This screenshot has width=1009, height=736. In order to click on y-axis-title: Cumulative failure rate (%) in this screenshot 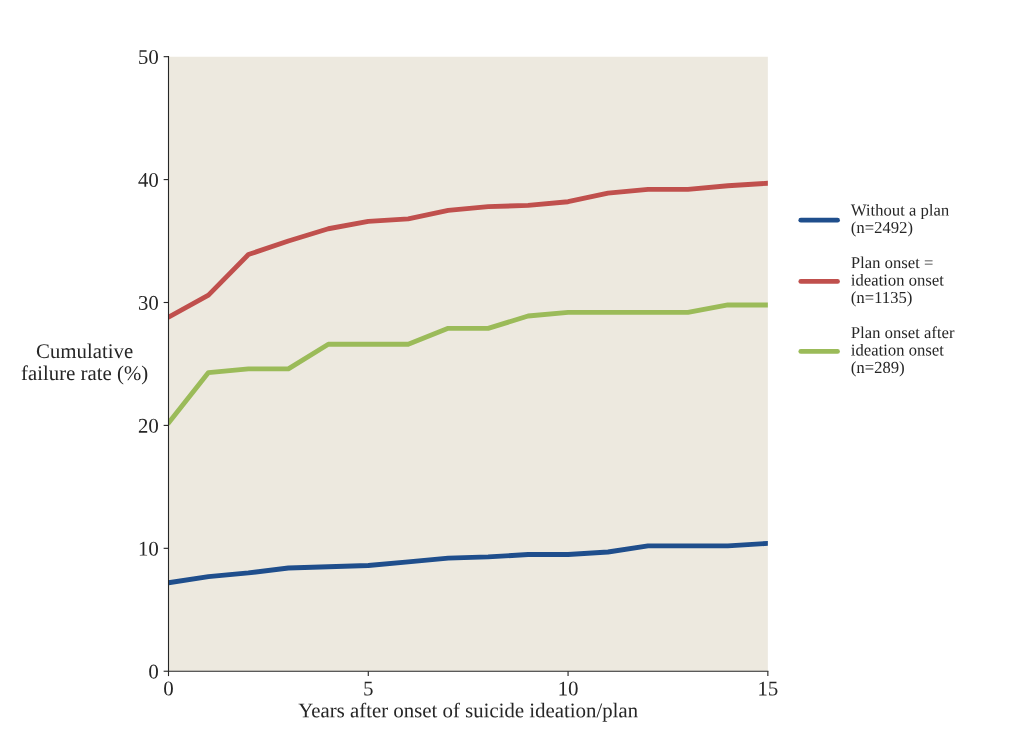, I will do `click(84, 364)`.